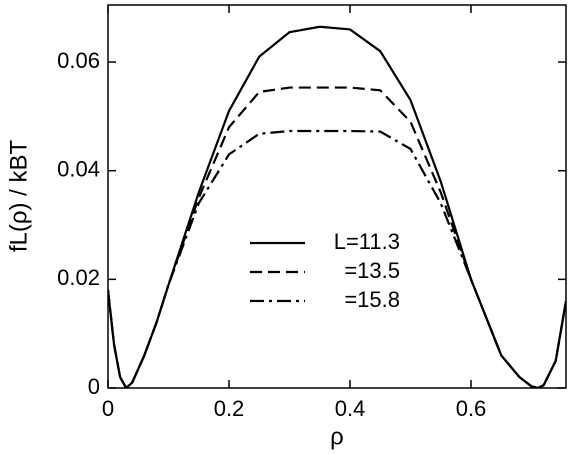 Image resolution: width=572 pixels, height=454 pixels. Describe the element at coordinates (372, 299) in the screenshot. I see `legend-label: =15.8` at that location.